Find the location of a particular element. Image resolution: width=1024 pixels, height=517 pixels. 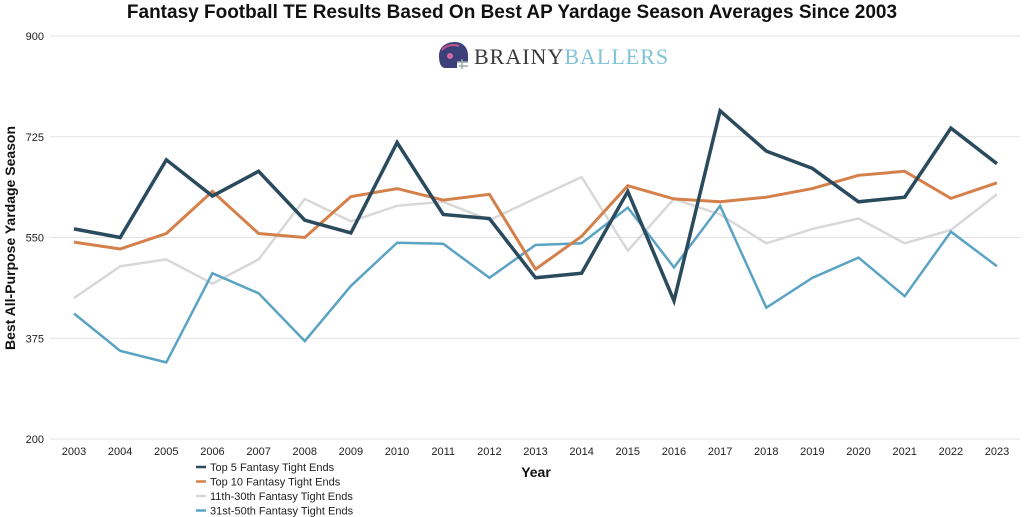

x-tick-label: 2013 is located at coordinates (535, 452).